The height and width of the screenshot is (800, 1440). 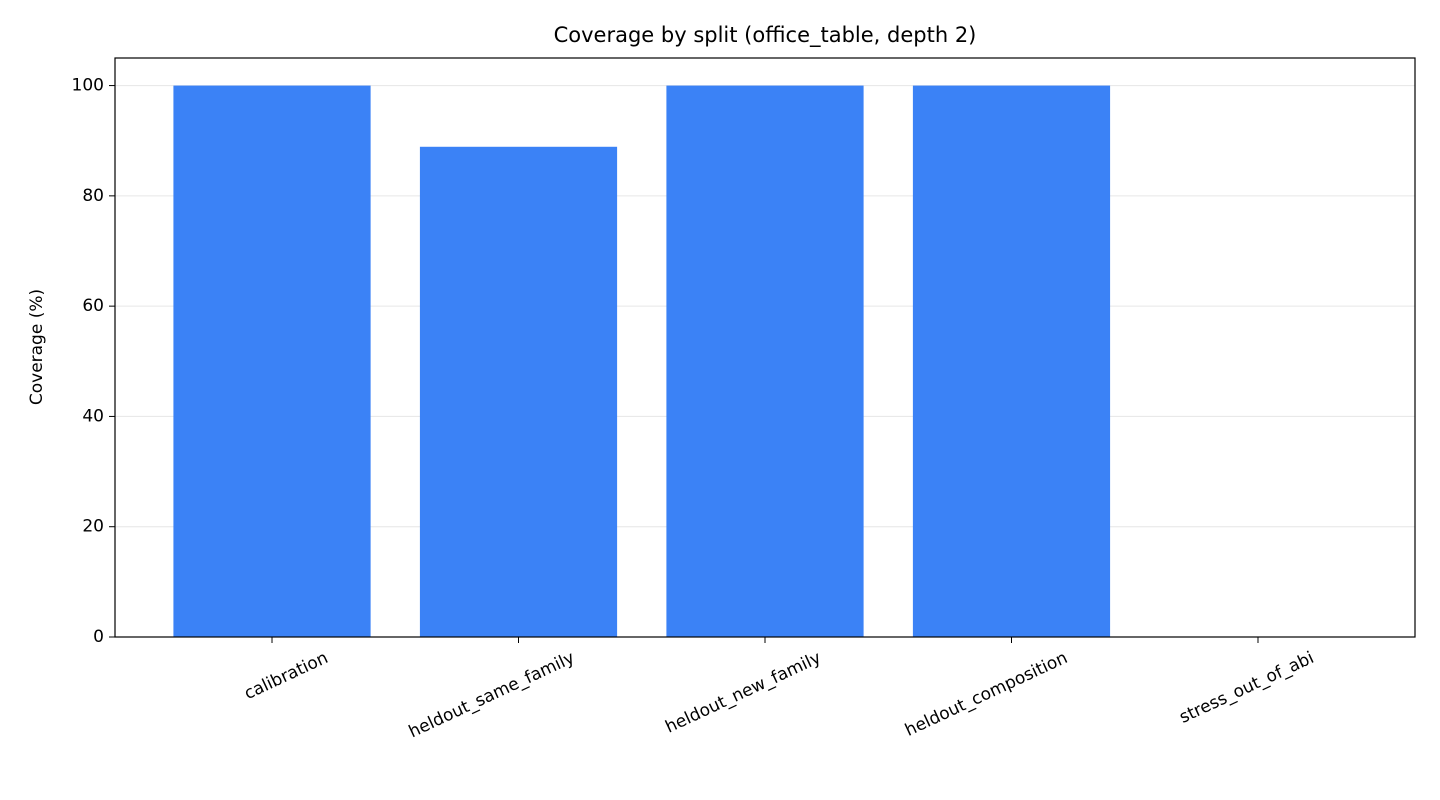 What do you see at coordinates (93, 527) in the screenshot?
I see `y-tick-label: 20` at bounding box center [93, 527].